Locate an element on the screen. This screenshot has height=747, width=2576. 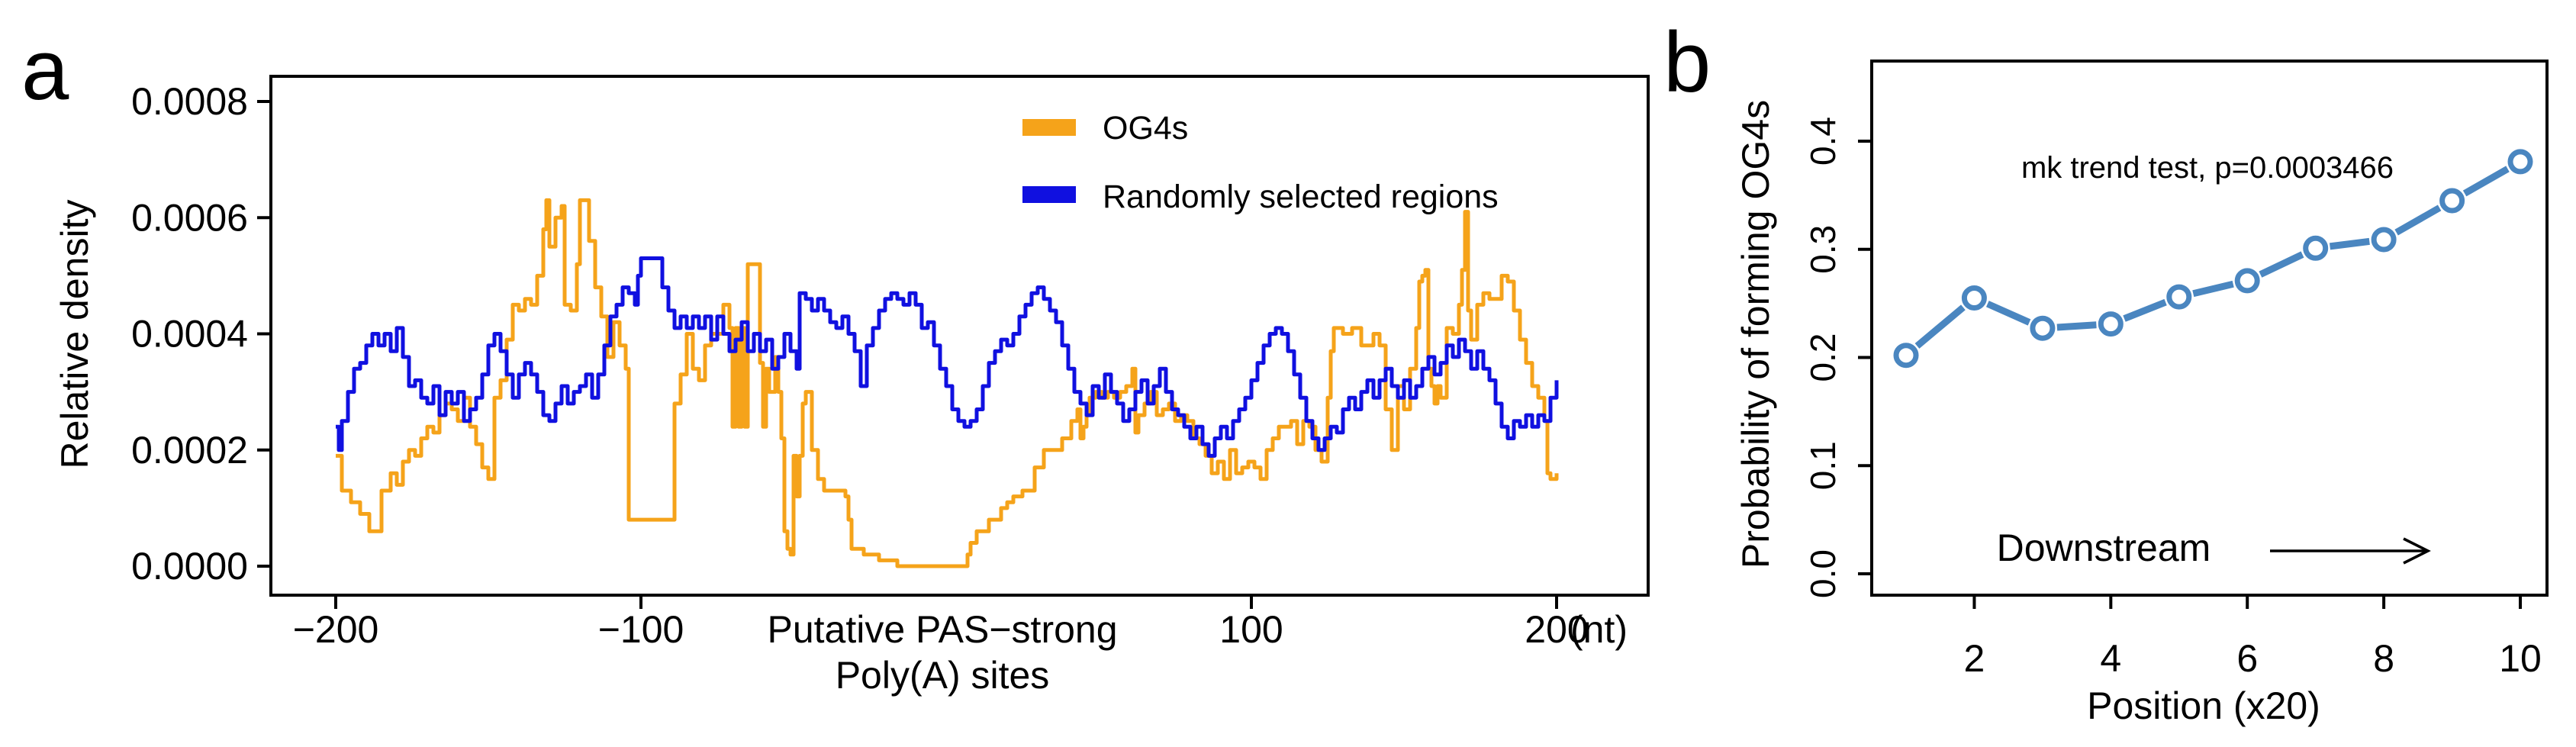
downstream-arrow-icon is located at coordinates (2350, 551).